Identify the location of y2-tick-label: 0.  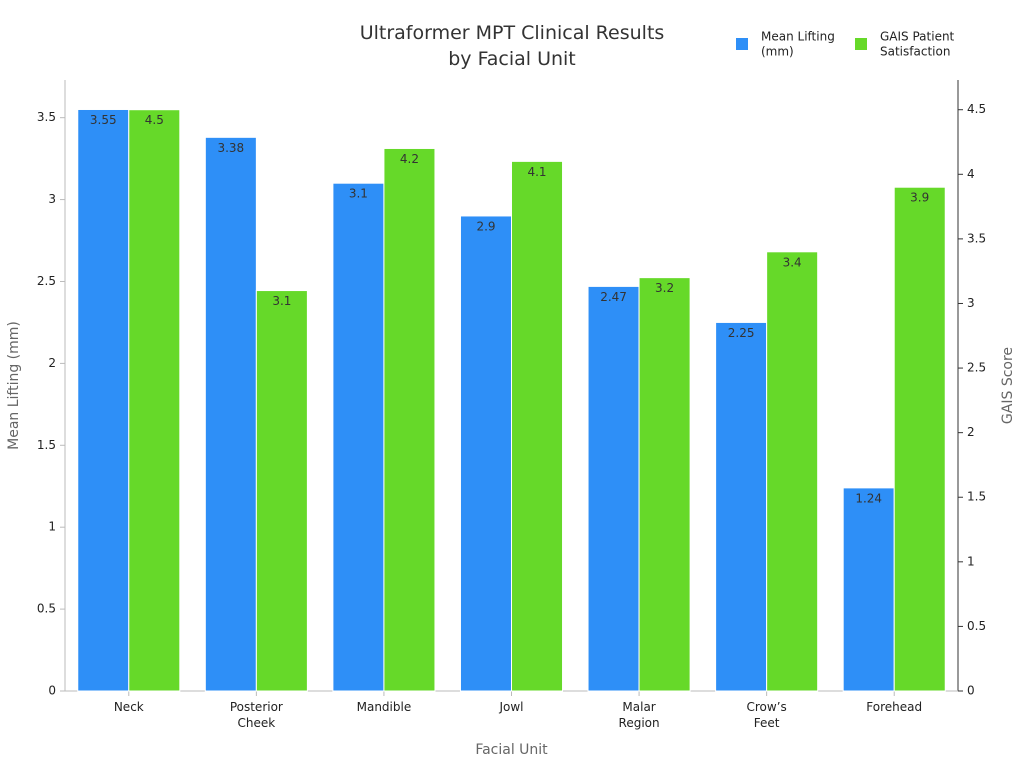
(971, 691).